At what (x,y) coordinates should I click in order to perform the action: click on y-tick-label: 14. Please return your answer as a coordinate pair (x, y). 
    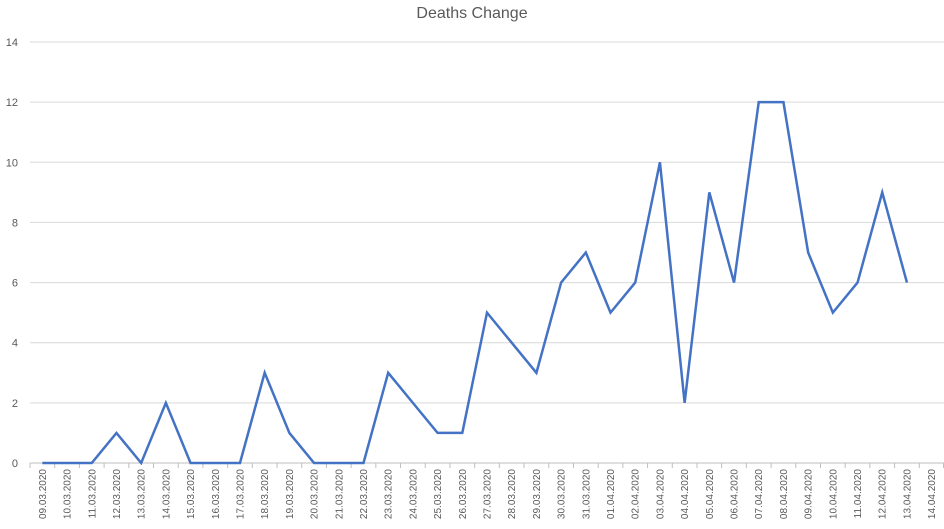
    Looking at the image, I should click on (12, 43).